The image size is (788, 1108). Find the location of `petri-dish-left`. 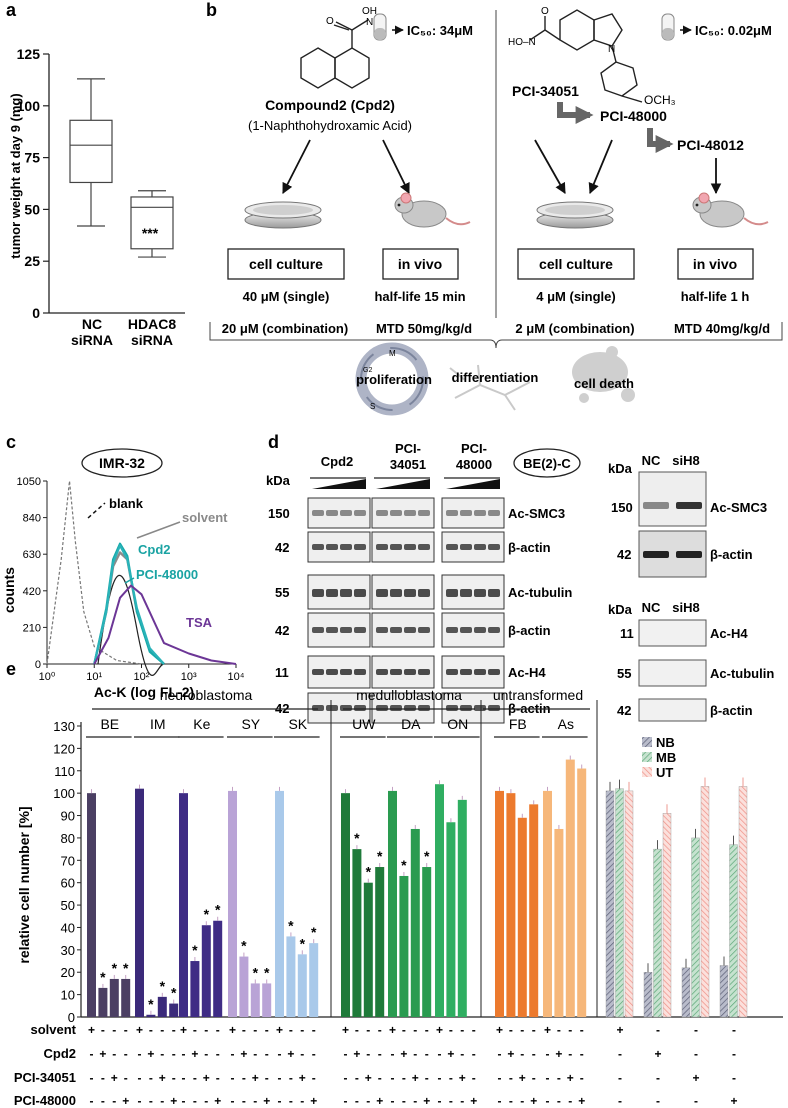

petri-dish-left is located at coordinates (283, 215).